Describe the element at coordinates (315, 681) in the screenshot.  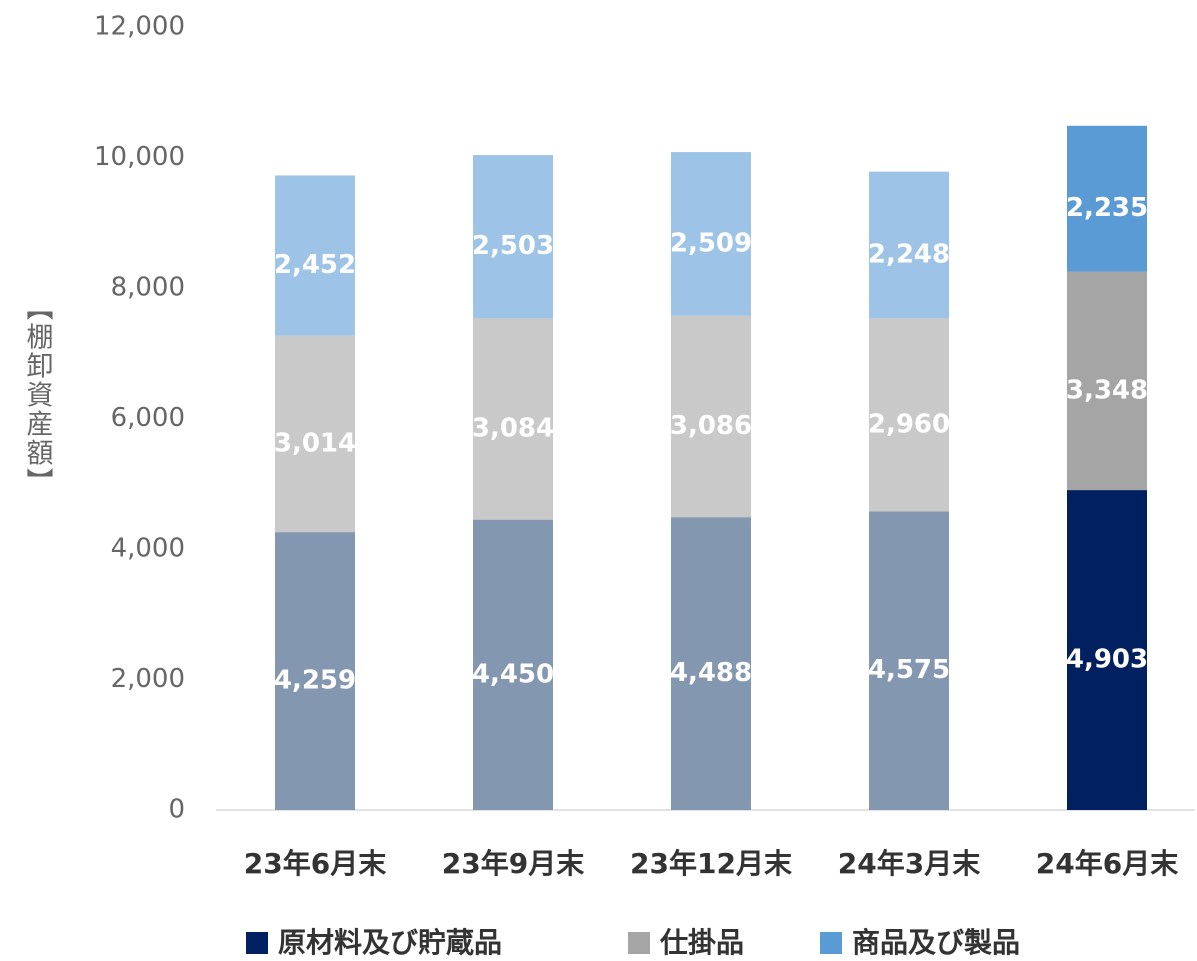
I see `data-label: 4,259` at that location.